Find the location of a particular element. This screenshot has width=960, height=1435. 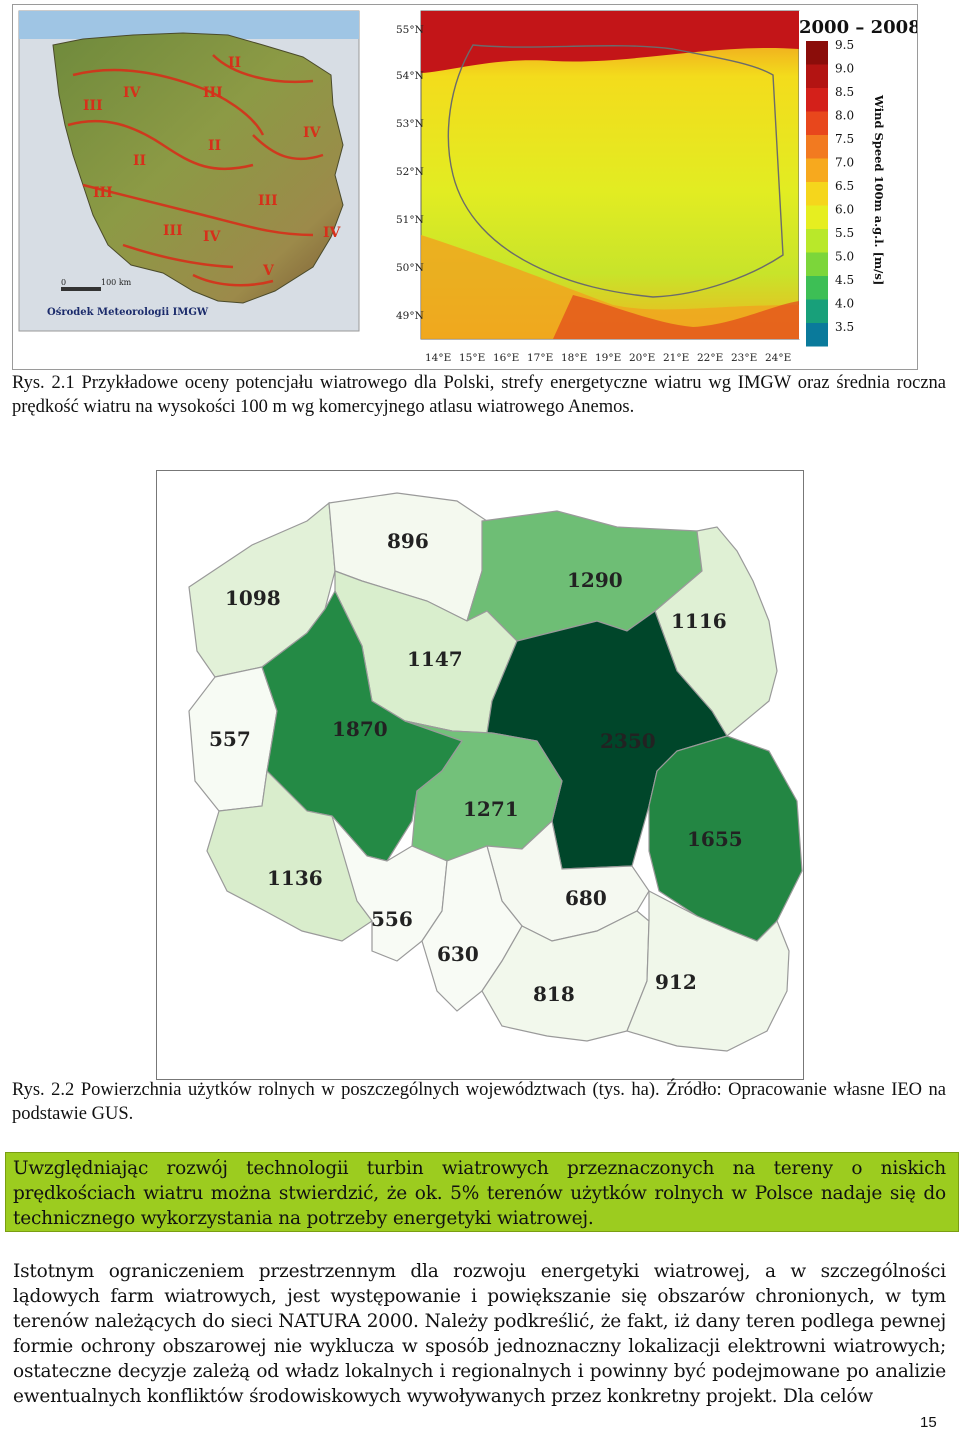

legend-value: 6.0 is located at coordinates (844, 210).